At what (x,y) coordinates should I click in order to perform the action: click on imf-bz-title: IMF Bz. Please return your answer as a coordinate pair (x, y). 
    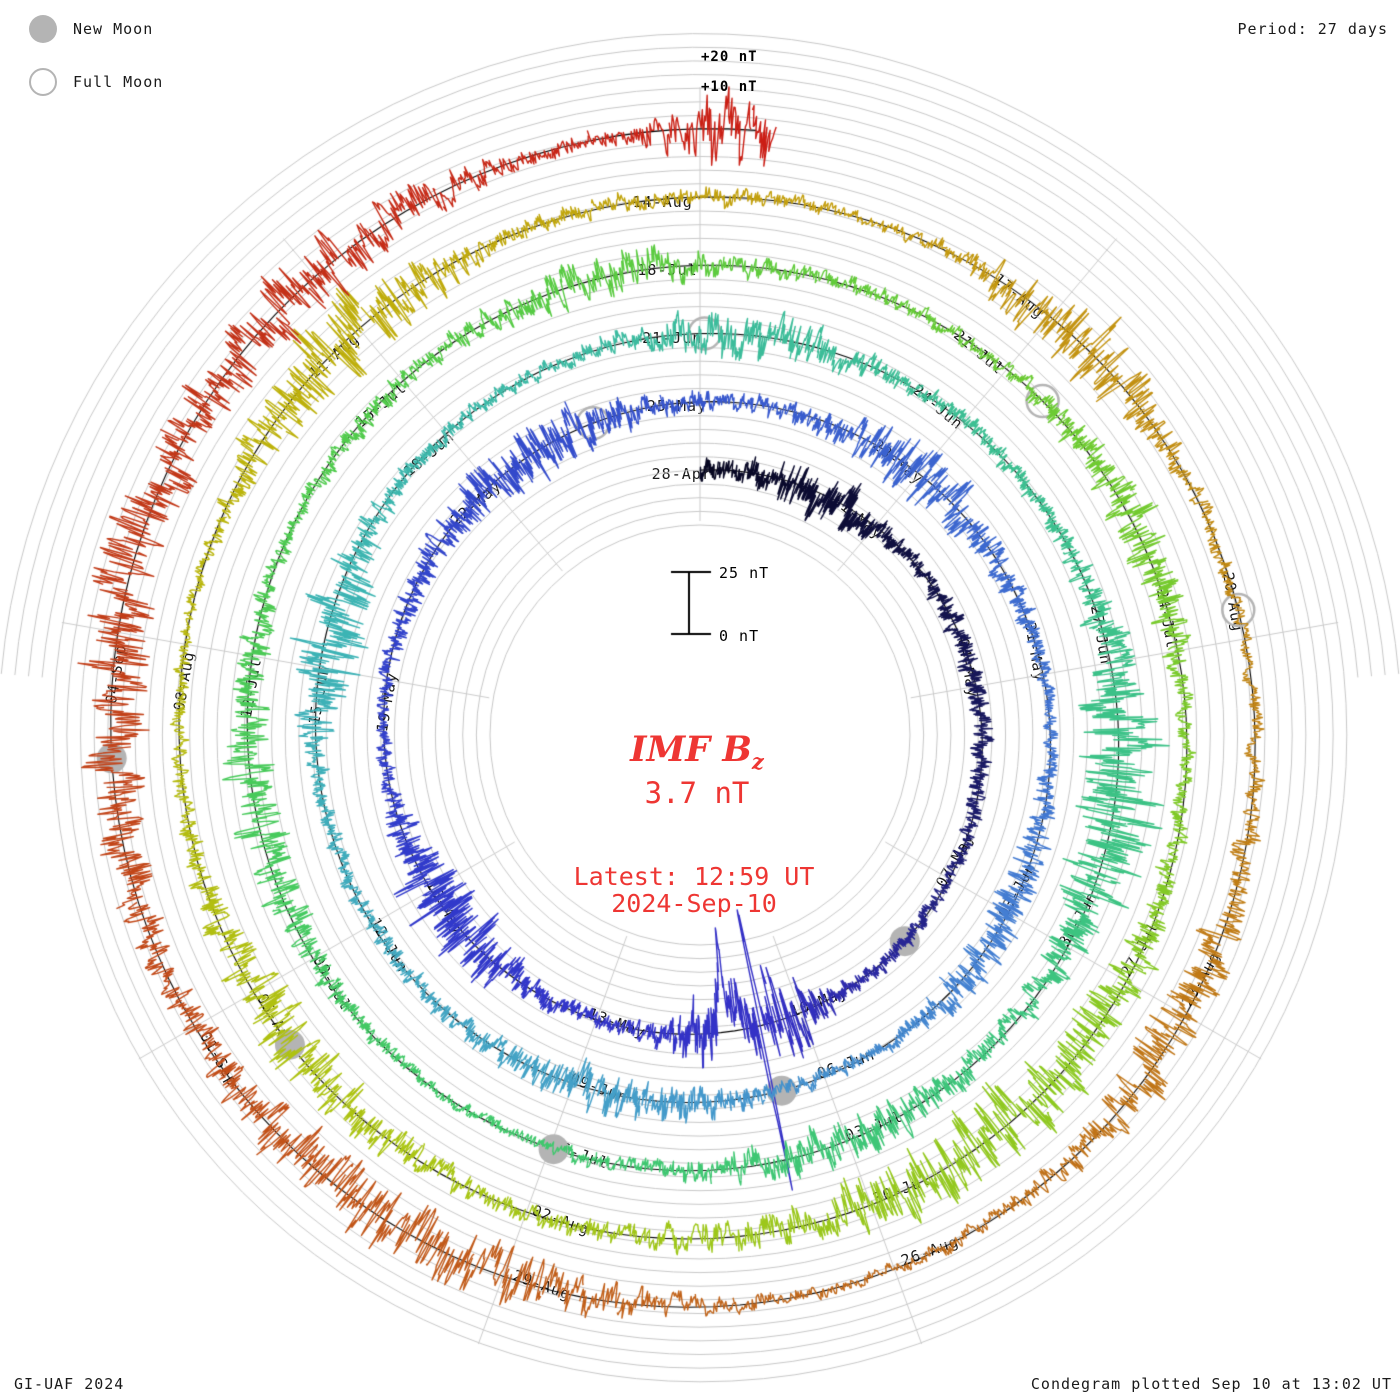
    Looking at the image, I should click on (697, 751).